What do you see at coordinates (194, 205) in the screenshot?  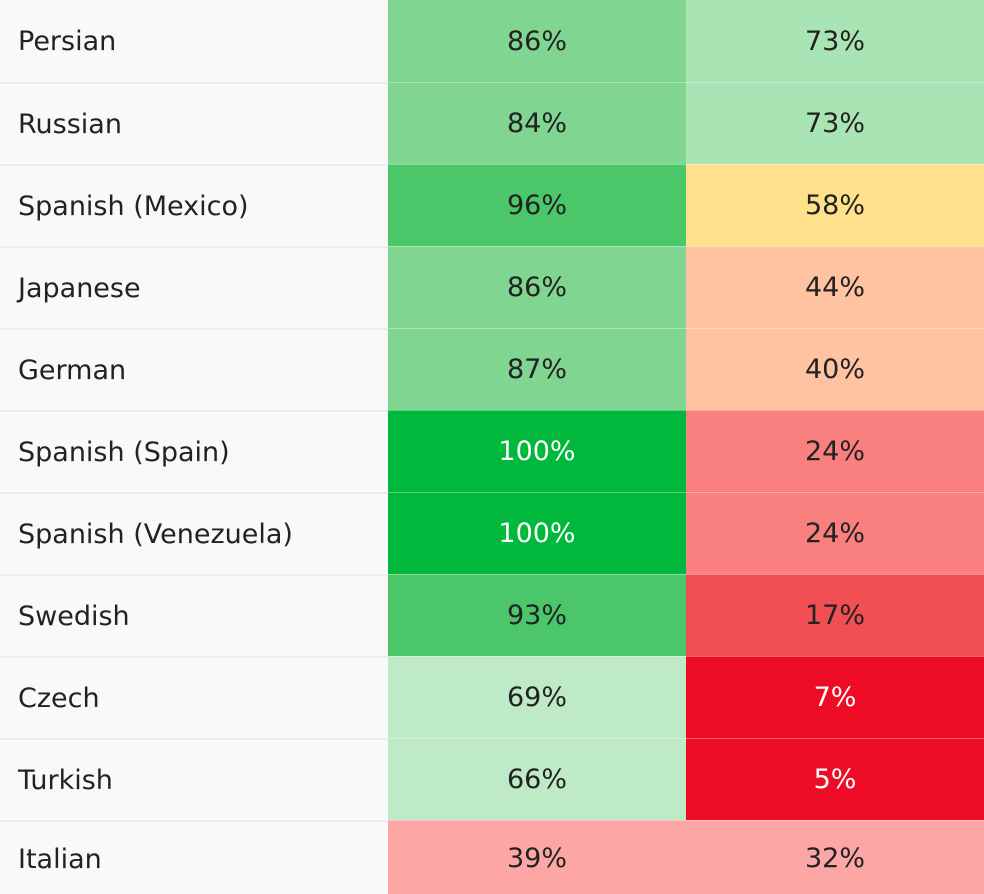 I see `language-name-cell: Spanish (Mexico)` at bounding box center [194, 205].